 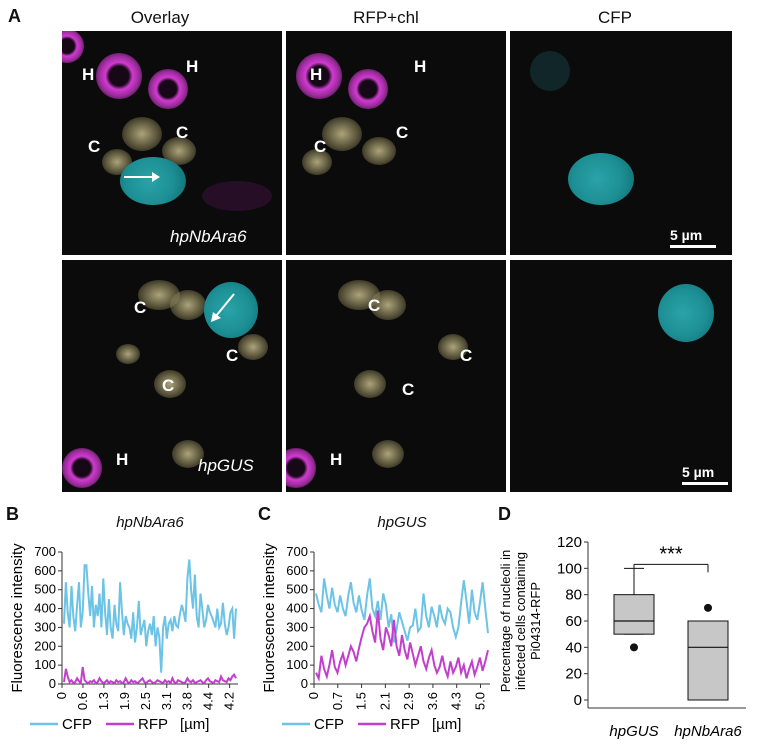 What do you see at coordinates (82, 701) in the screenshot?
I see `x-tick-label: 0.6` at bounding box center [82, 701].